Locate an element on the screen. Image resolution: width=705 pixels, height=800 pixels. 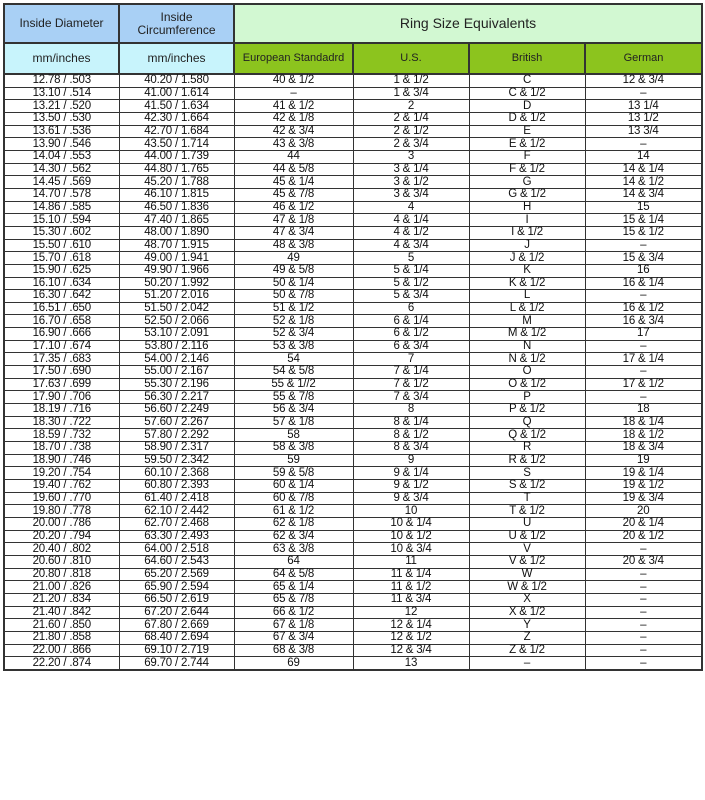
table-row: 18.90 / .746 59.50 / 2.342 59 9 R & 1/2 19 is located at coordinates (353, 460).